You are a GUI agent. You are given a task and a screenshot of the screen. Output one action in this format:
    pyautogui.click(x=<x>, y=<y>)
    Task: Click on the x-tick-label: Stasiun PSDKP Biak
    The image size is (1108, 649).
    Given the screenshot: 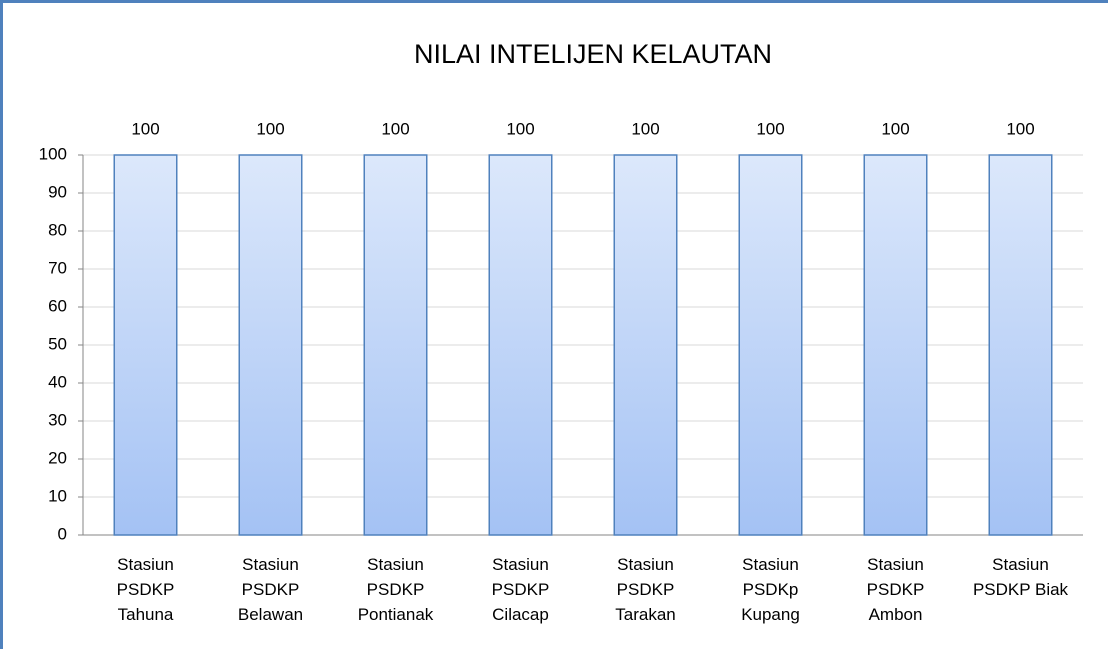 What is the action you would take?
    pyautogui.click(x=1020, y=577)
    